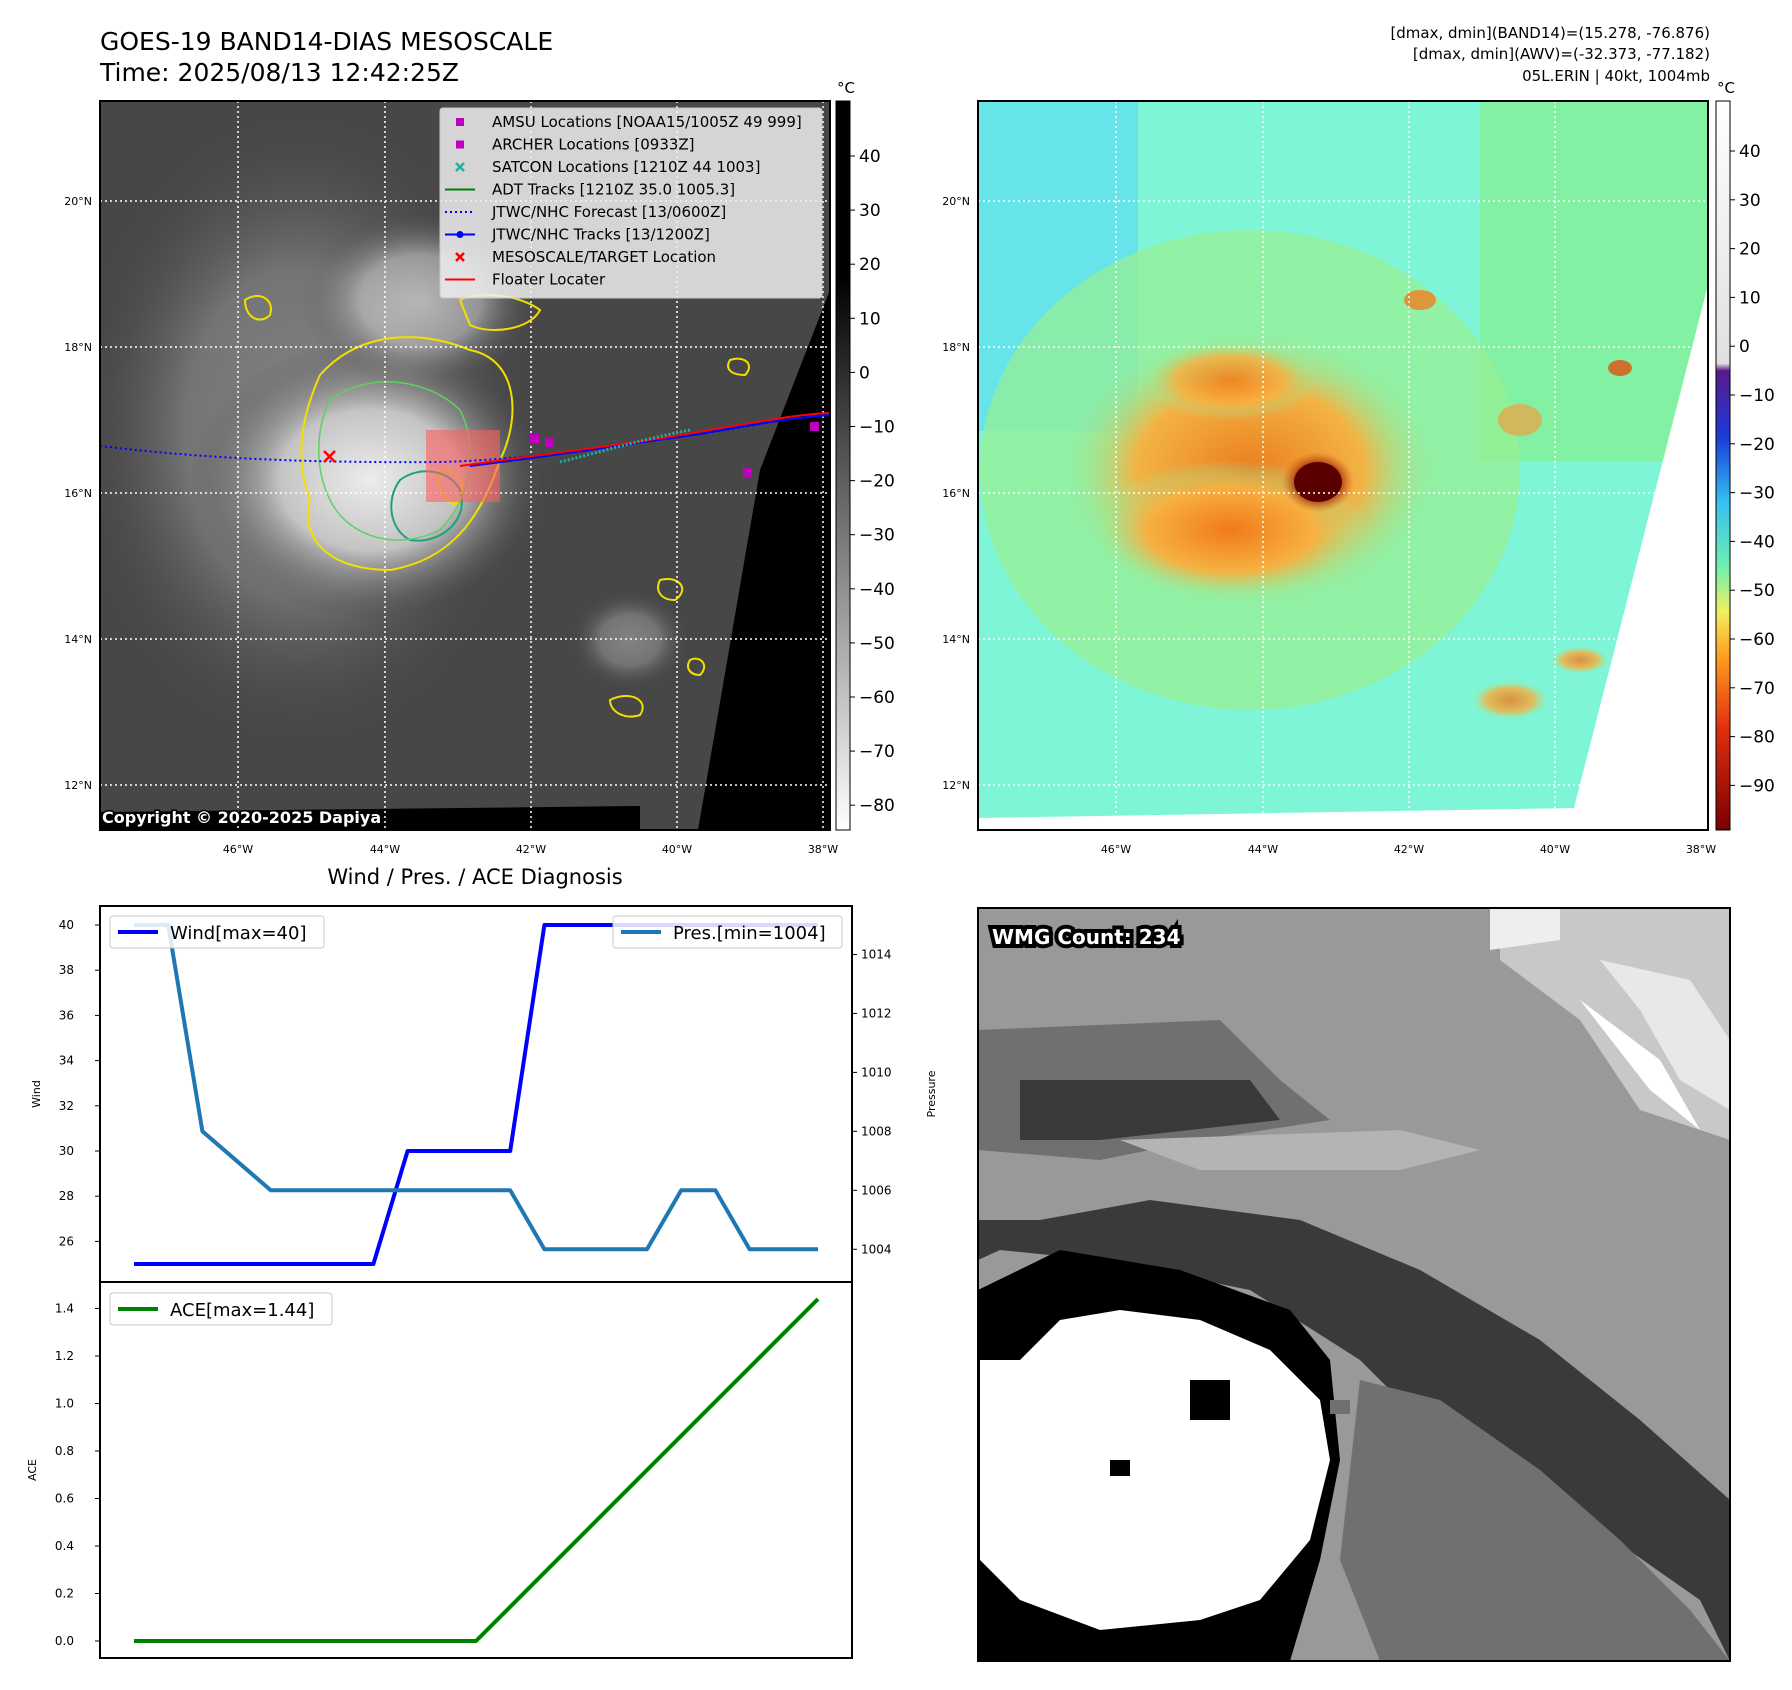 The width and height of the screenshot is (1792, 1690). Describe the element at coordinates (460, 234) in the screenshot. I see `legend-marker-dot` at that location.